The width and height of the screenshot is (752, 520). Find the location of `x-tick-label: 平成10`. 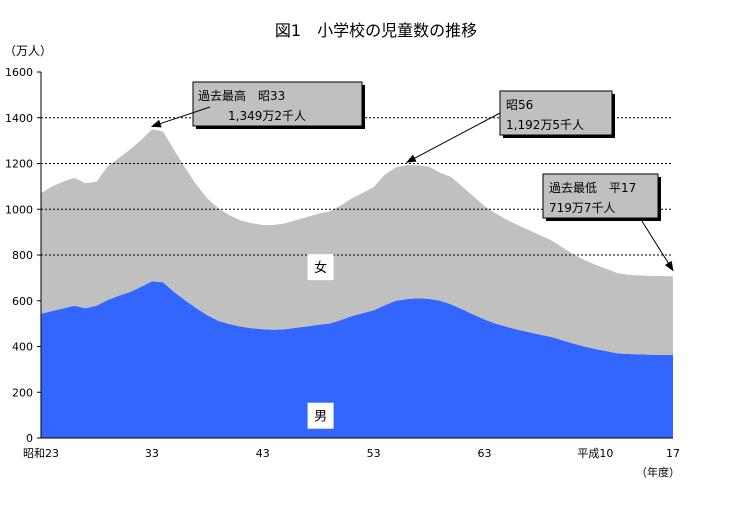

x-tick-label: 平成10 is located at coordinates (595, 453).